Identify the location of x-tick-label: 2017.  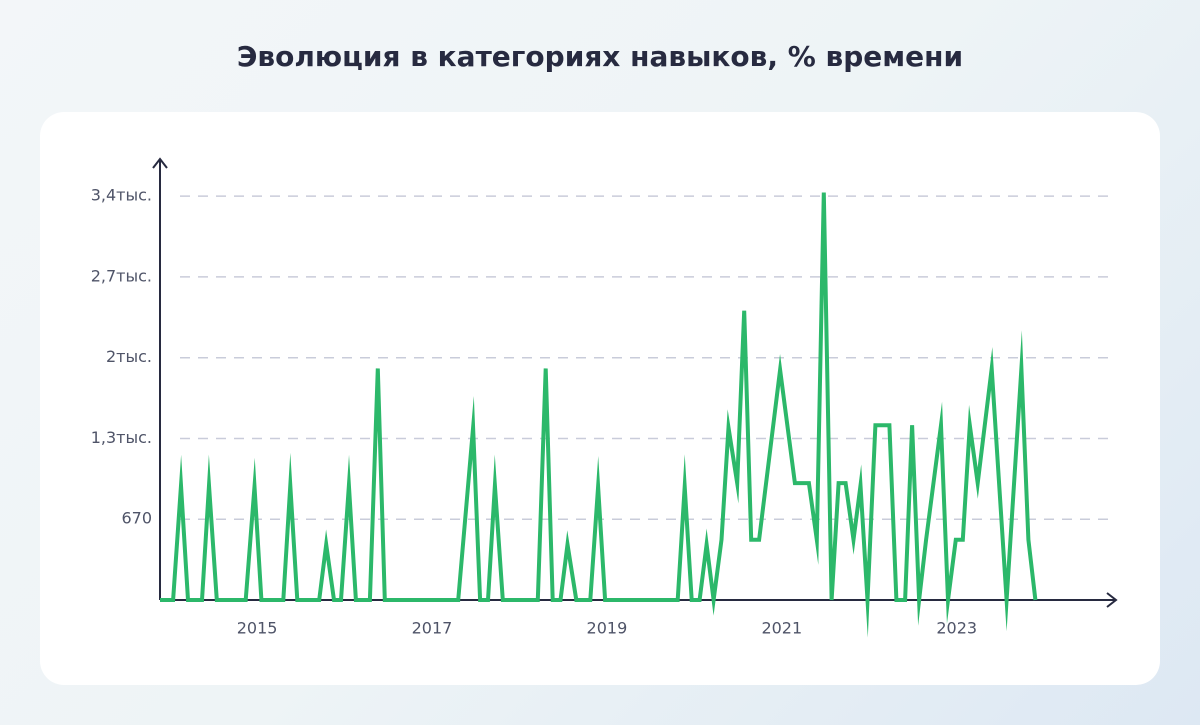
(432, 628).